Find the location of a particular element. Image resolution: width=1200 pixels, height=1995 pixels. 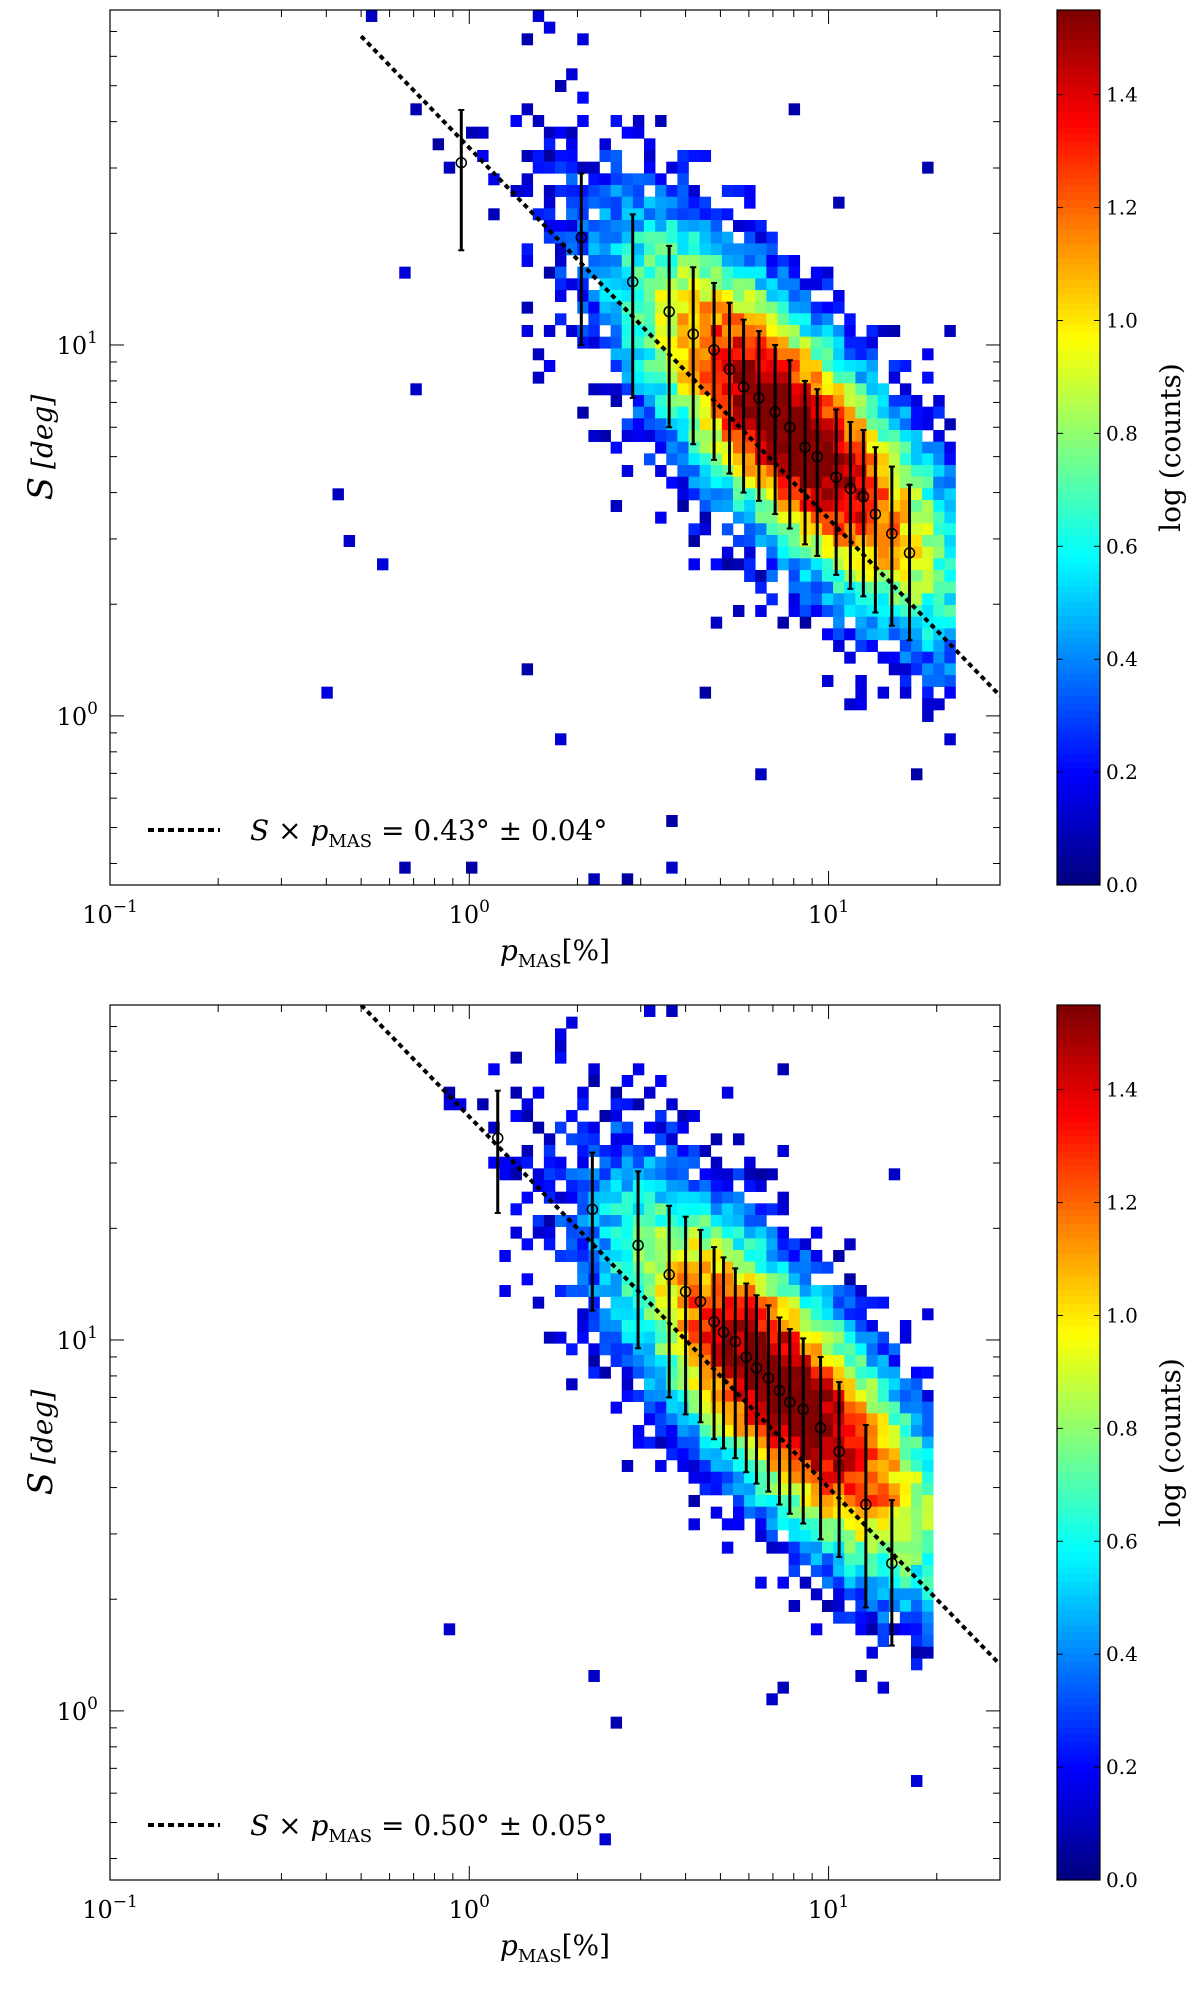

colorbar-tick-label: 0.2 is located at coordinates (1122, 772).